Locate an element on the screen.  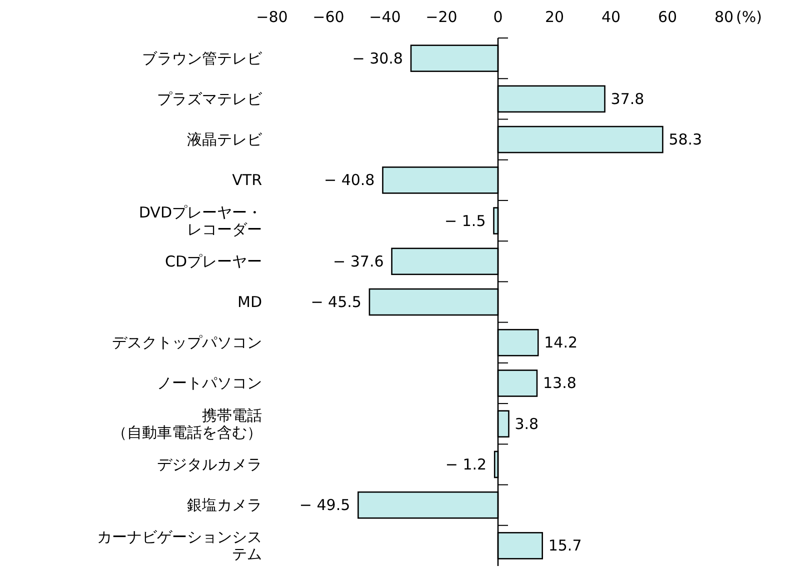
x-tick-label: 60 is located at coordinates (668, 17).